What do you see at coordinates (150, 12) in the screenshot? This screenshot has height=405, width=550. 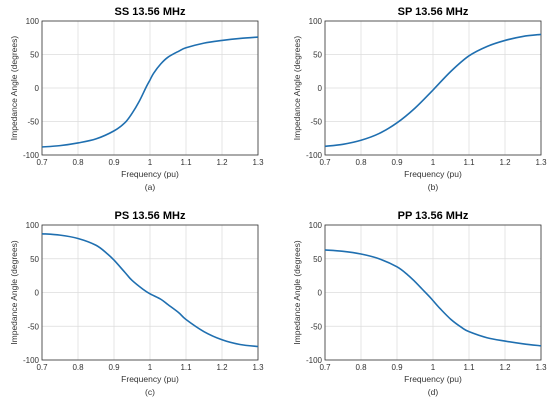 I see `chart-title: SS 13.56 MHz` at bounding box center [150, 12].